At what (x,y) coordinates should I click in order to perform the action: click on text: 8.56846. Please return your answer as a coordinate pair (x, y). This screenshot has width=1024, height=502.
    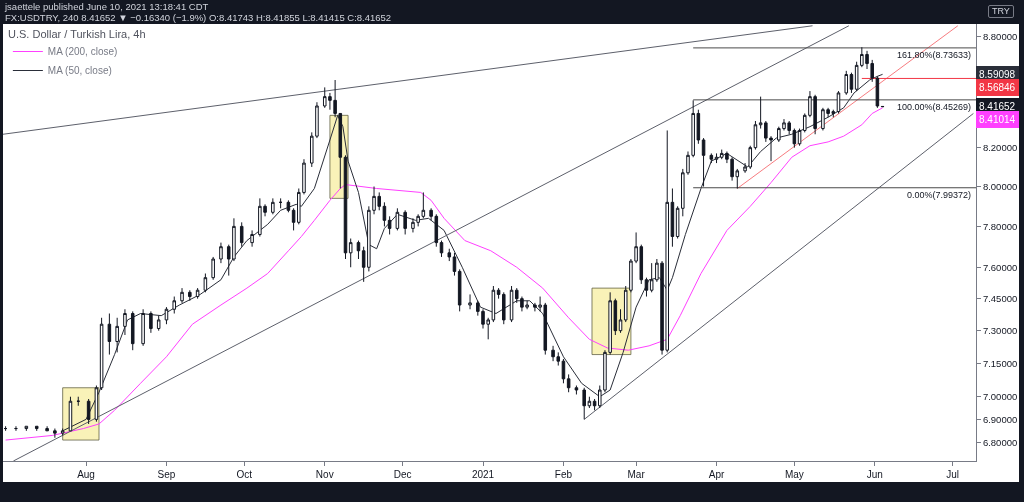
    Looking at the image, I should click on (997, 87).